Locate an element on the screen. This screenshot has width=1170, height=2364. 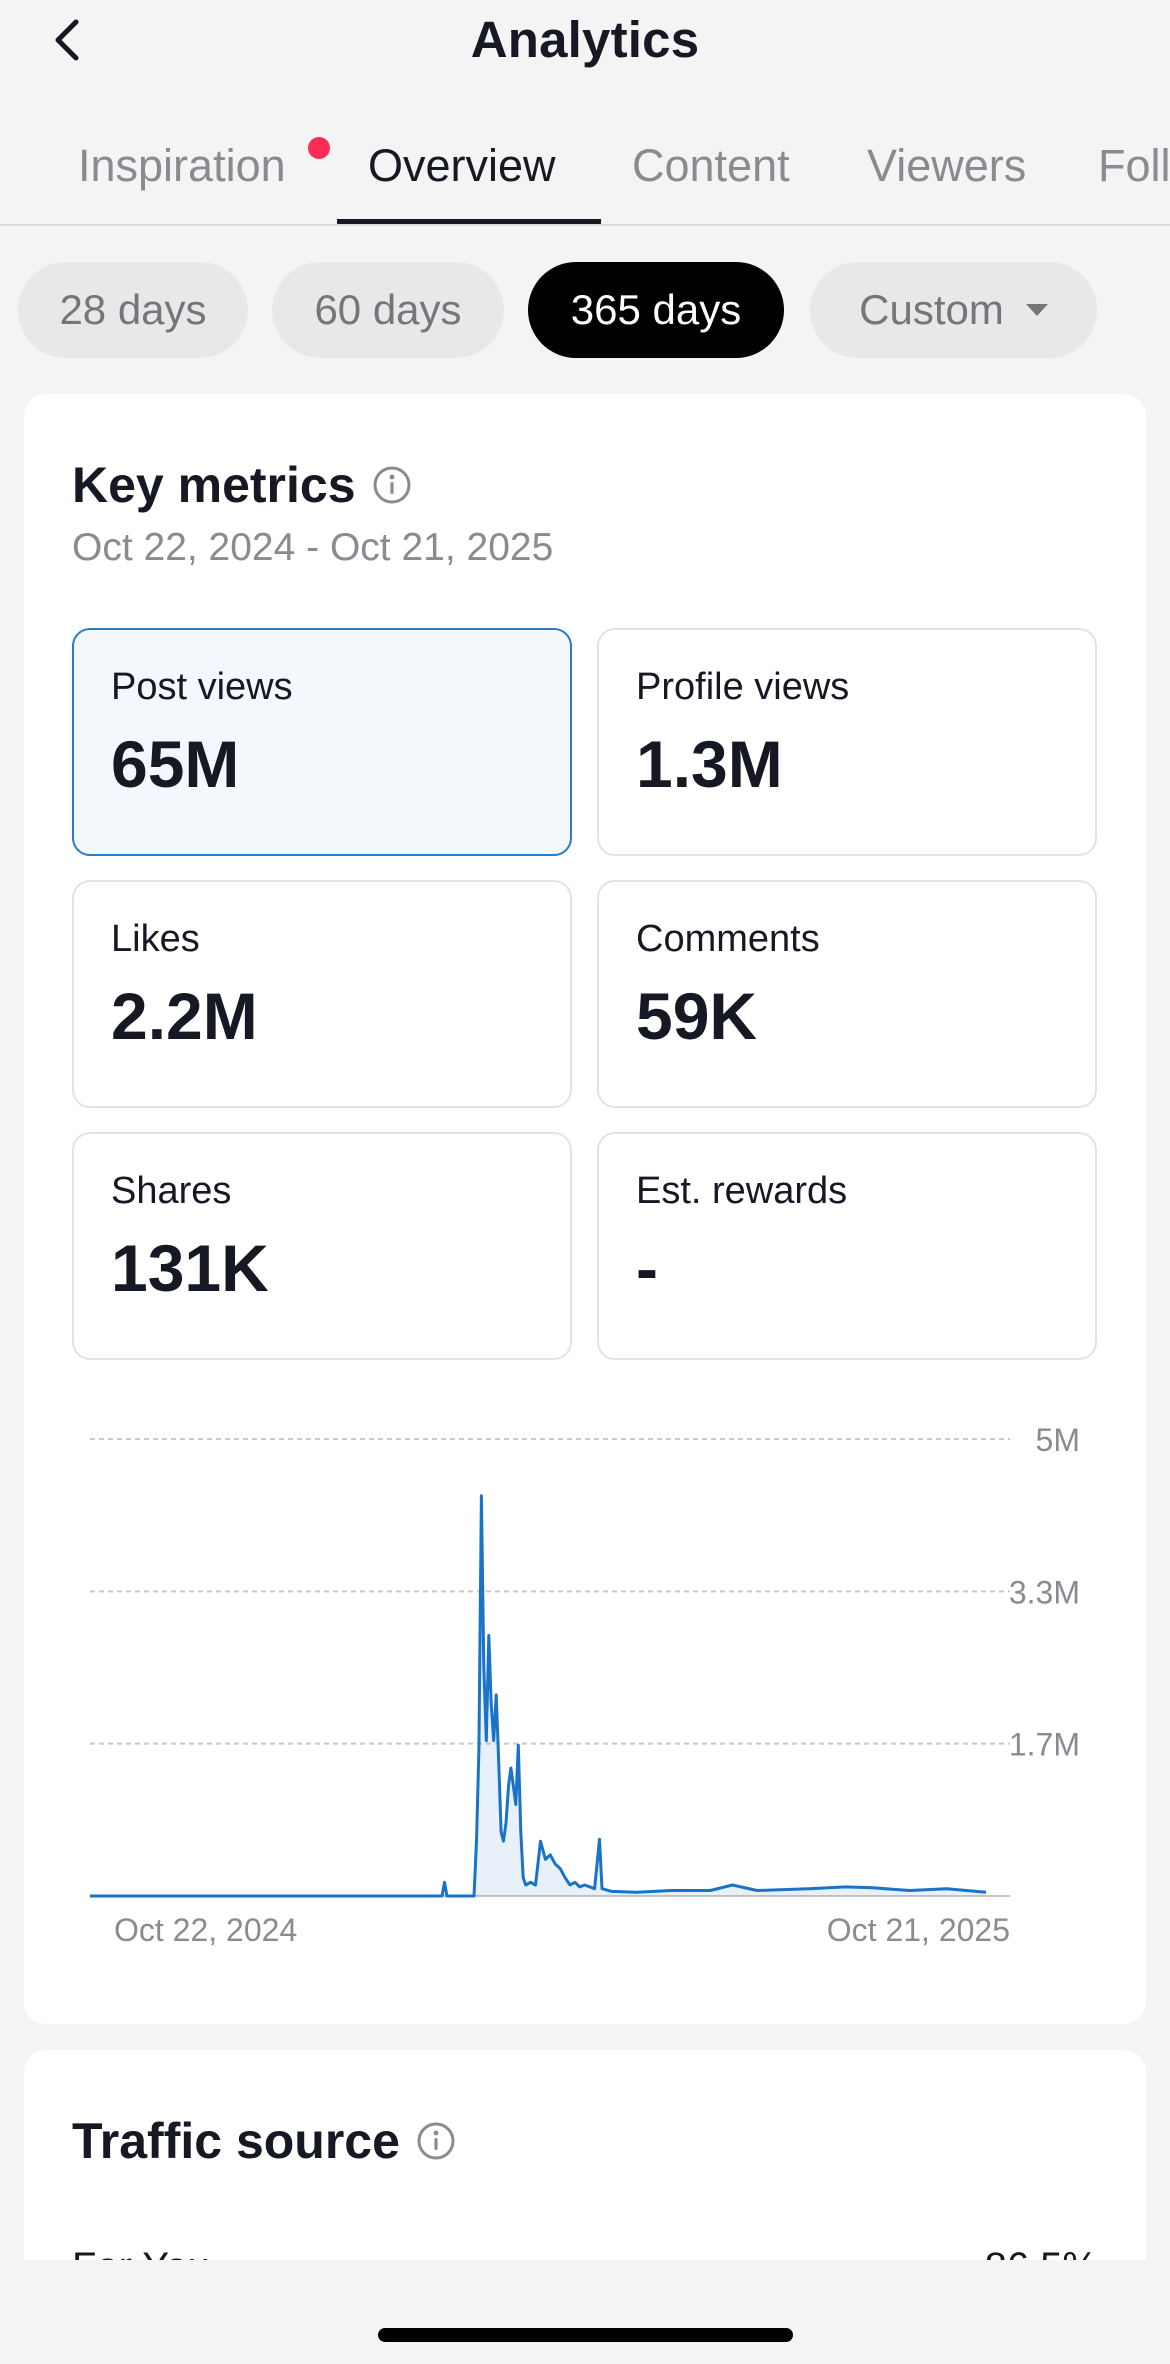
x-start-label: Oct 22, 2024 is located at coordinates (205, 1930).